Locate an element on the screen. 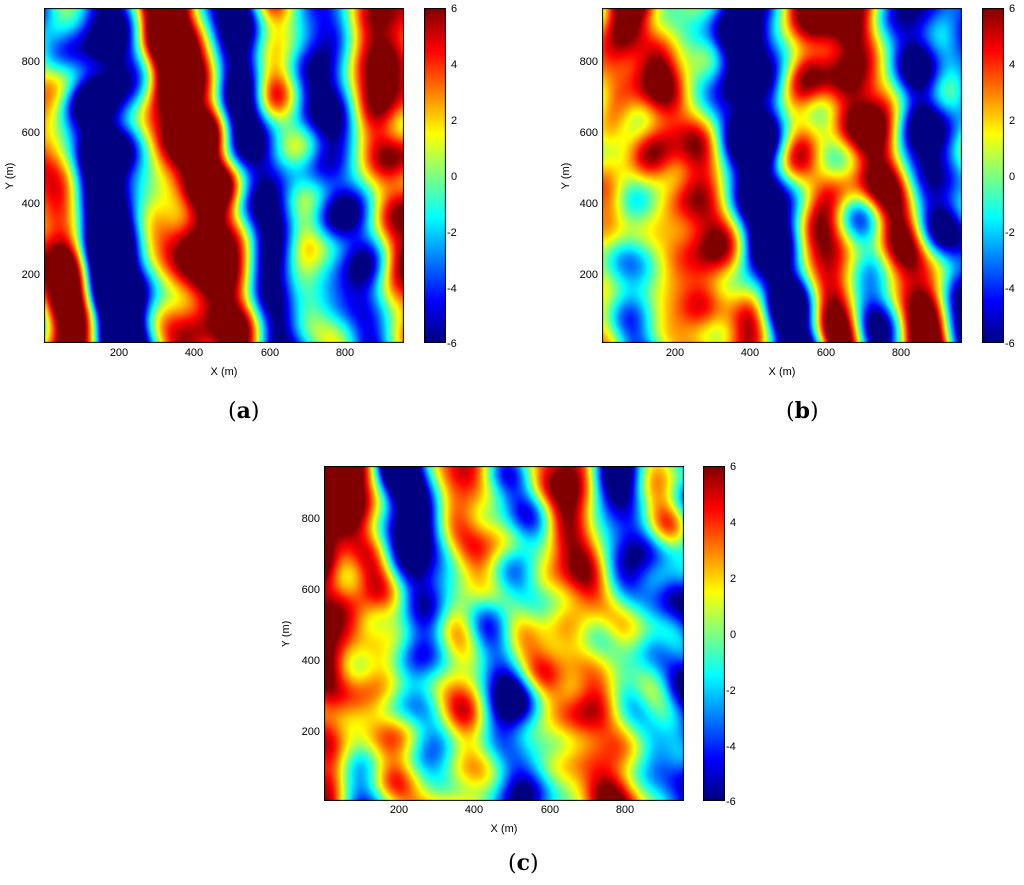  x-axis-label-a: X (m) is located at coordinates (224, 372).